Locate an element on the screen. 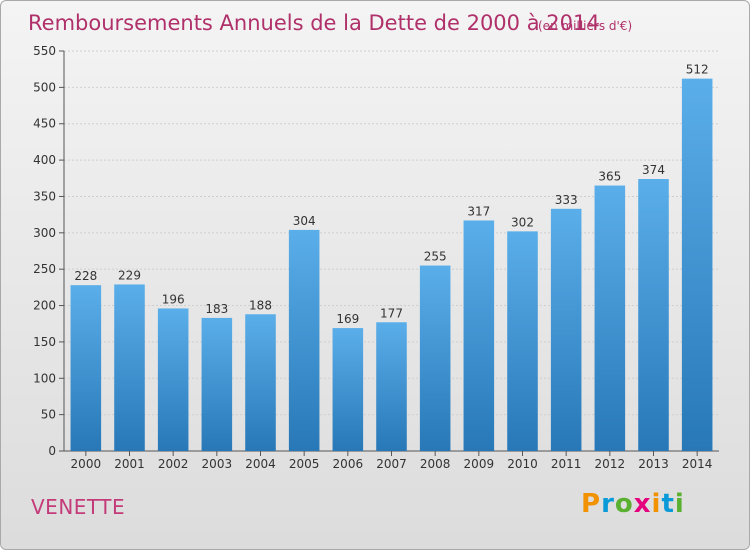  x-tick-label: 2011 is located at coordinates (566, 464).